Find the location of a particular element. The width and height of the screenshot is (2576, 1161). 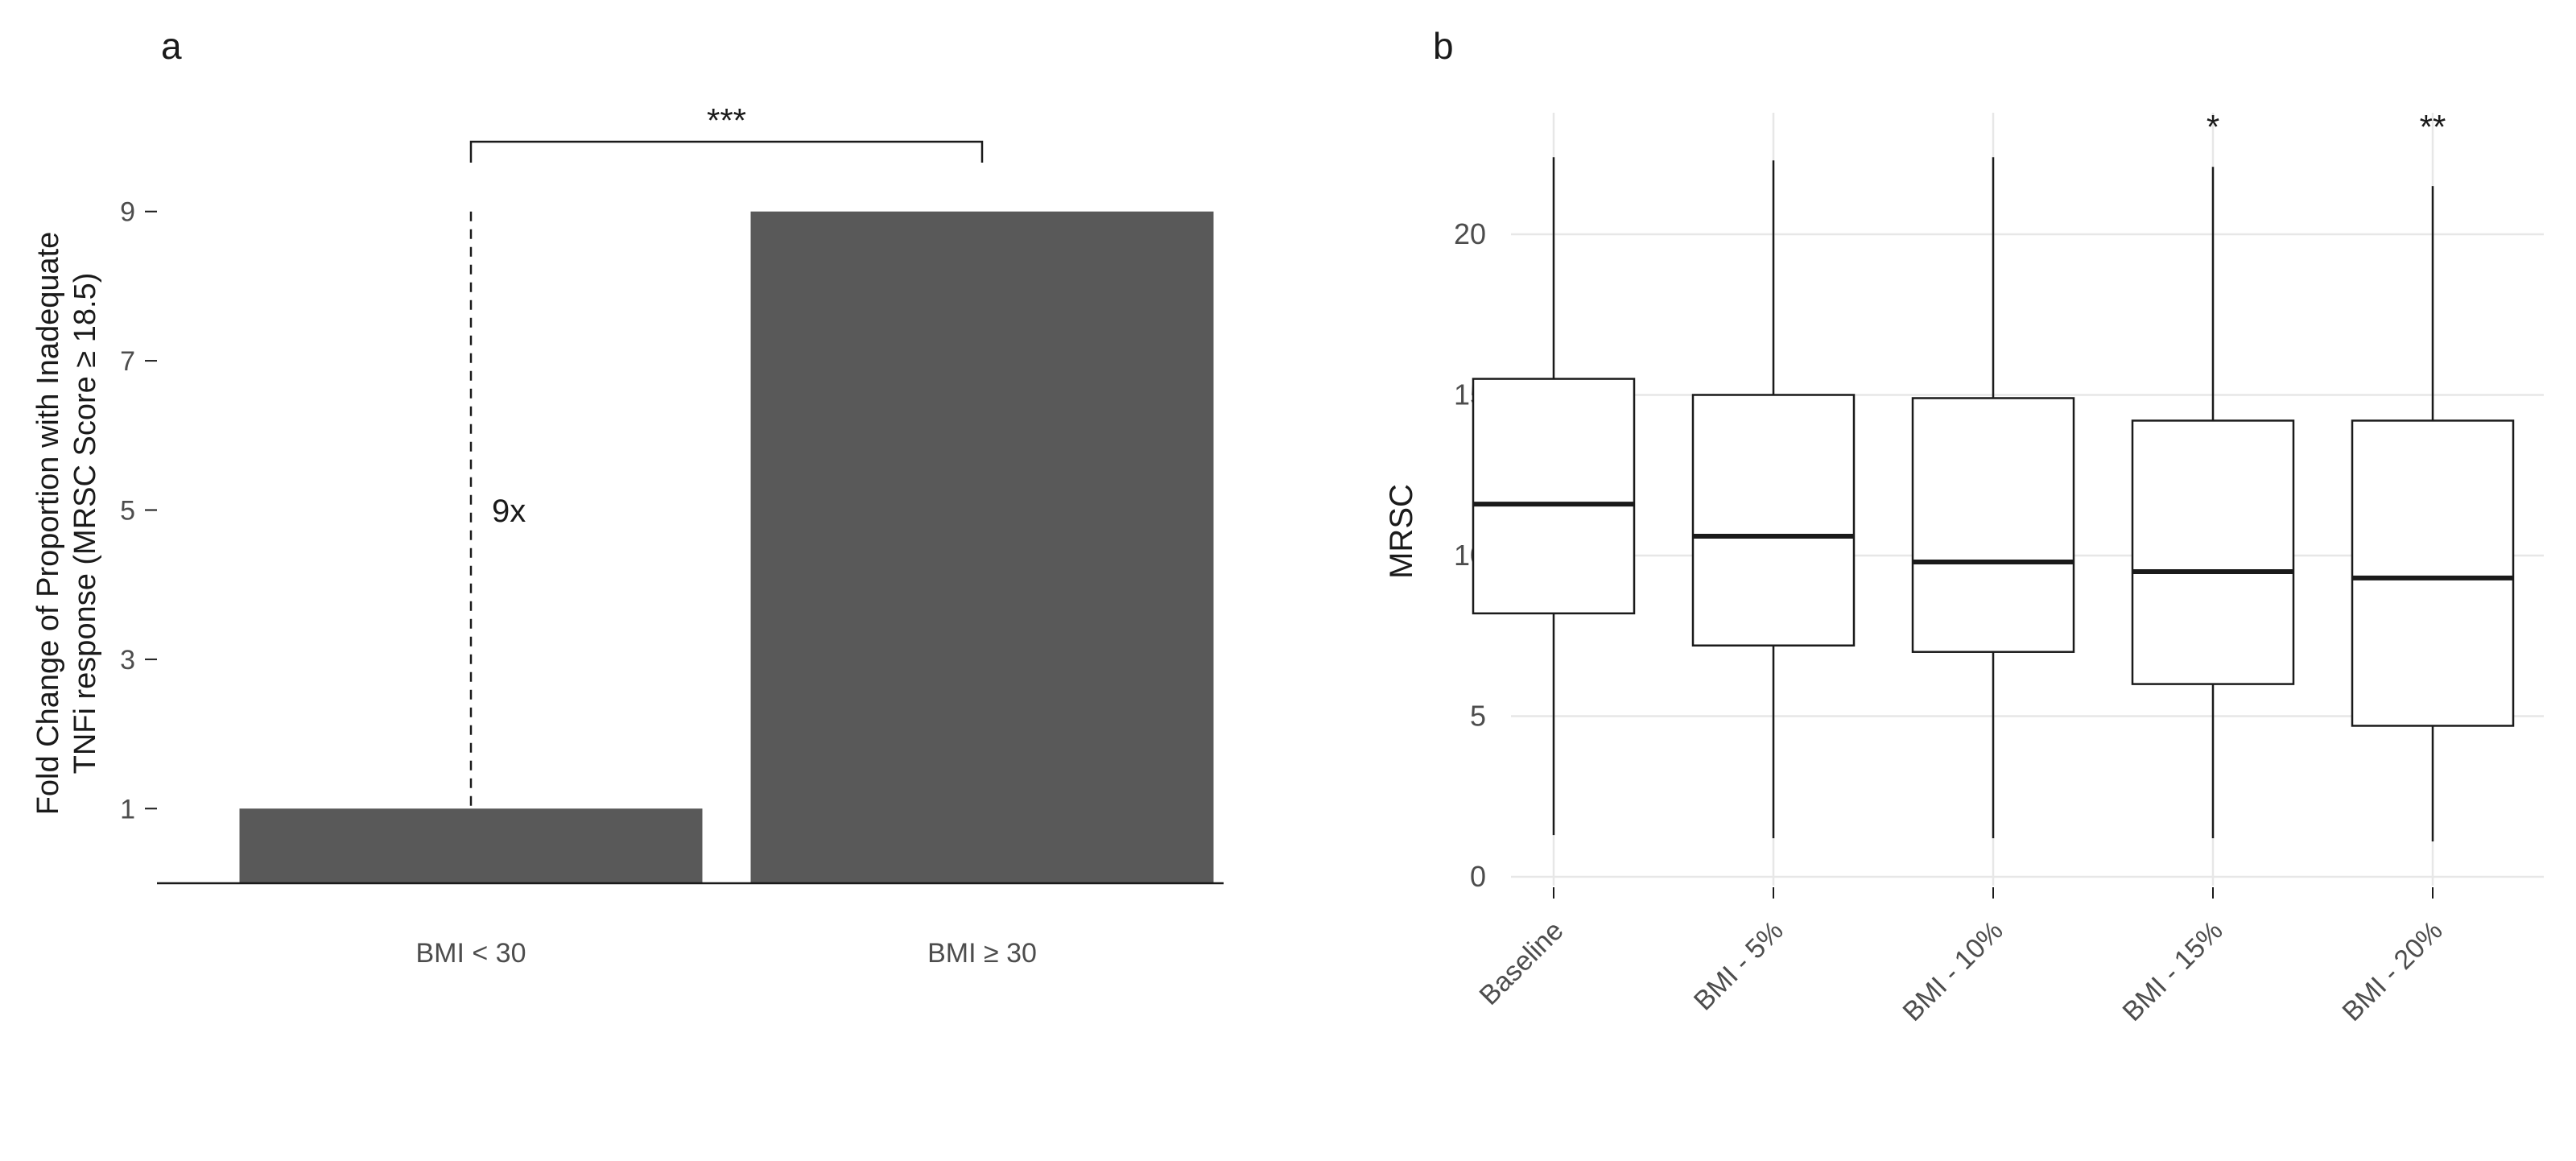

y-tick-label: 3 is located at coordinates (127, 660).